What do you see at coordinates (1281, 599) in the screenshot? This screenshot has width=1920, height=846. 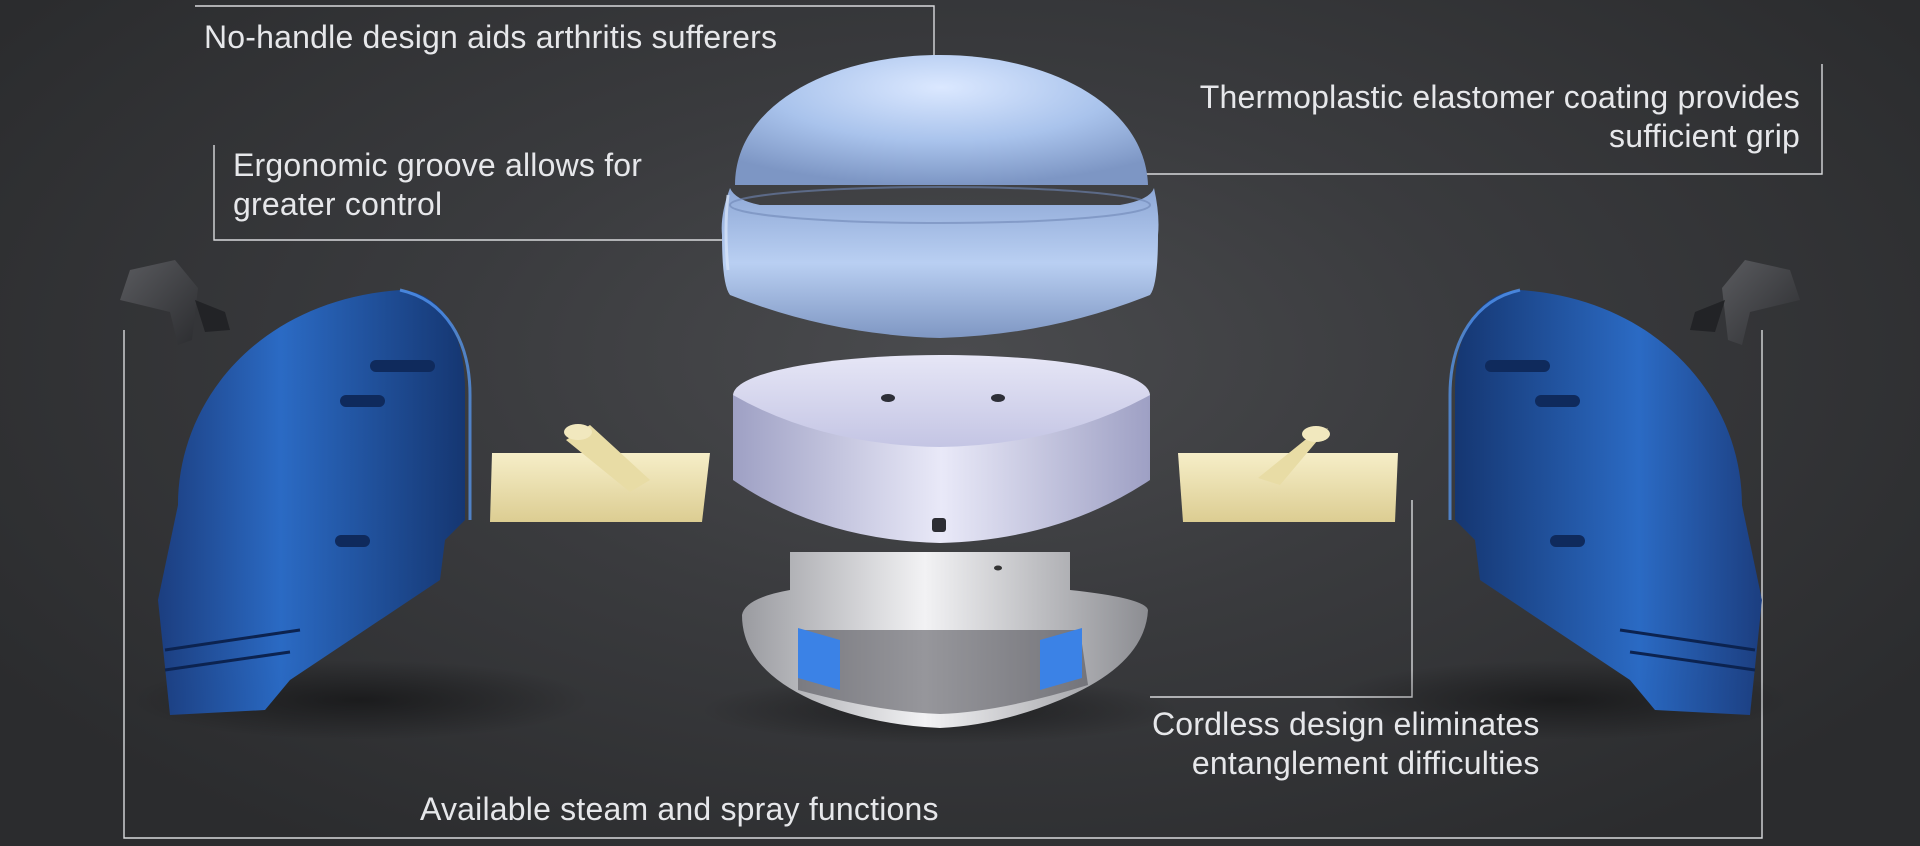 I see `leader-cordless` at bounding box center [1281, 599].